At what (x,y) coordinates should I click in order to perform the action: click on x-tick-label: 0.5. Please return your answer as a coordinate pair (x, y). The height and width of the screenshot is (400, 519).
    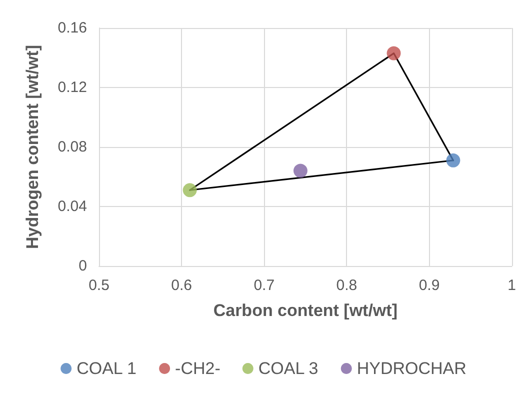
    Looking at the image, I should click on (99, 285).